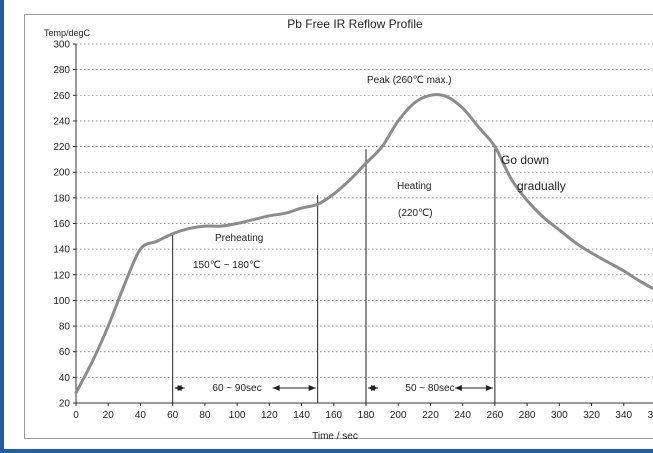  Describe the element at coordinates (205, 415) in the screenshot. I see `x-tick-label: 80` at that location.